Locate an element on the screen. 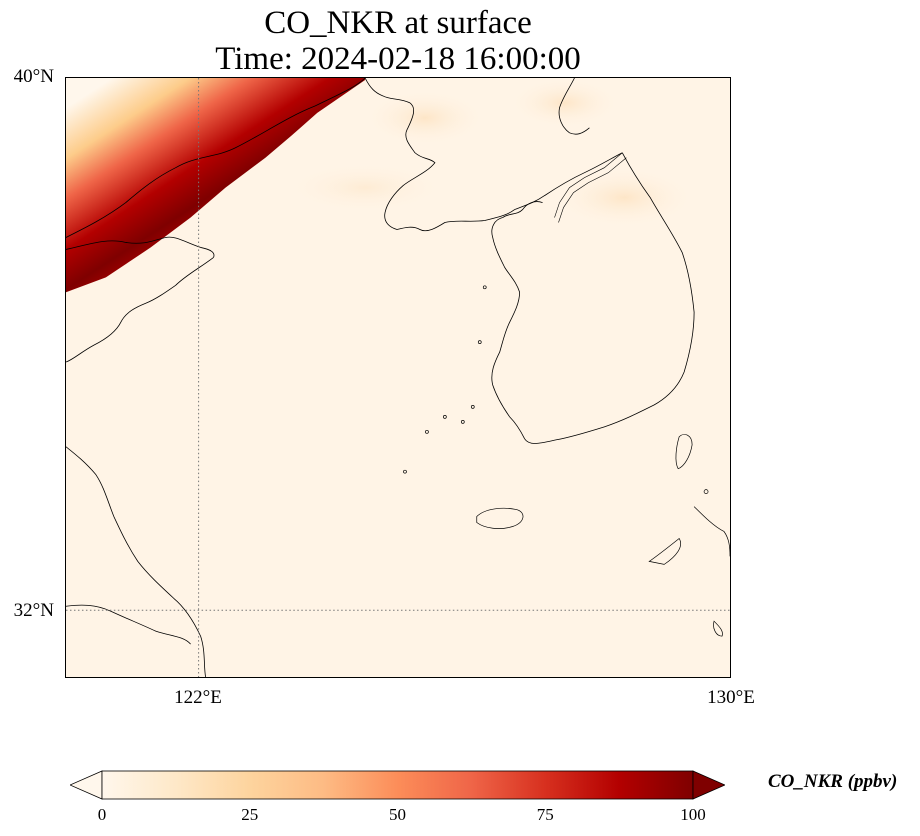  lat-tick-label-32n: 32°N is located at coordinates (33, 610).